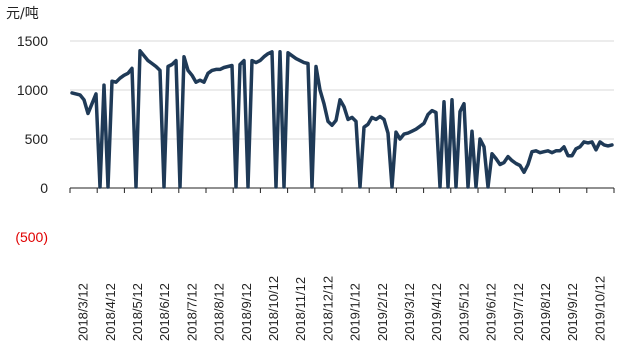  What do you see at coordinates (31, 237) in the screenshot?
I see `y-tick-label: (500)` at bounding box center [31, 237].